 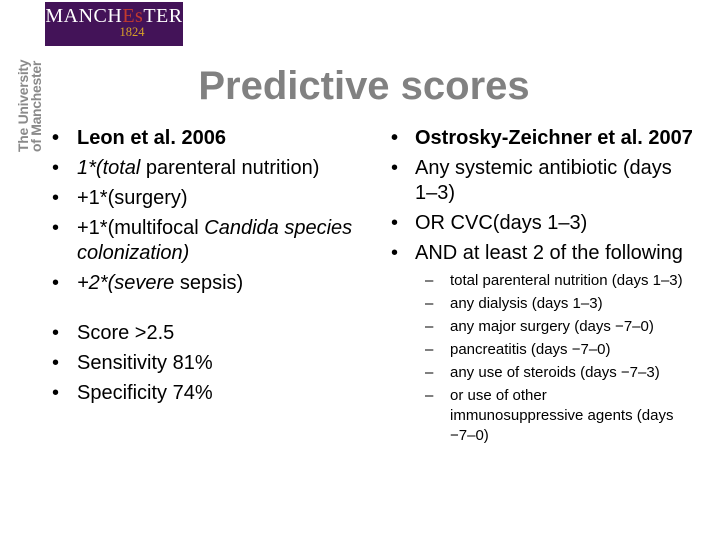 I want to click on list-item-and-criteria: • AND at least 2 of the following, so click(x=537, y=253).